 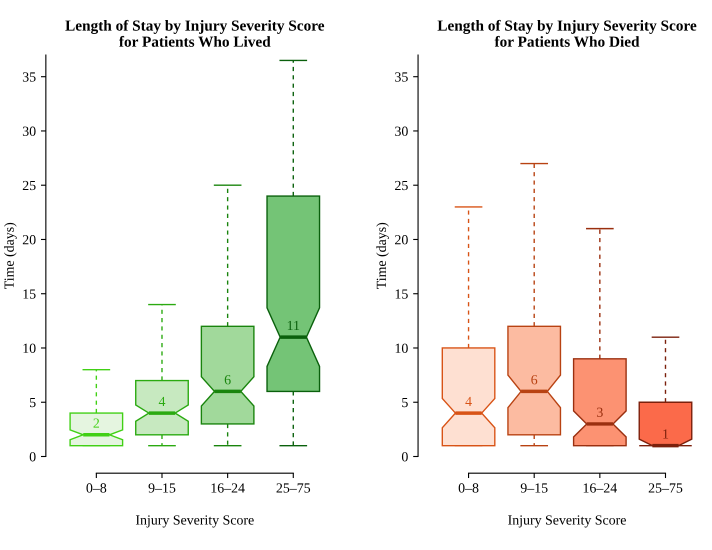 I want to click on text: 2, so click(x=96, y=423).